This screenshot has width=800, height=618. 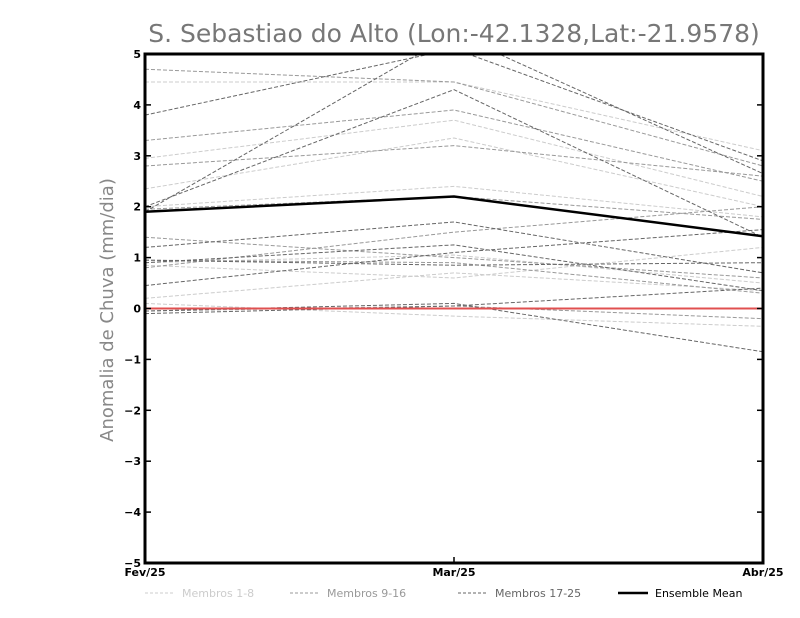 I want to click on x-tick-label: Mar/25, so click(x=453, y=572).